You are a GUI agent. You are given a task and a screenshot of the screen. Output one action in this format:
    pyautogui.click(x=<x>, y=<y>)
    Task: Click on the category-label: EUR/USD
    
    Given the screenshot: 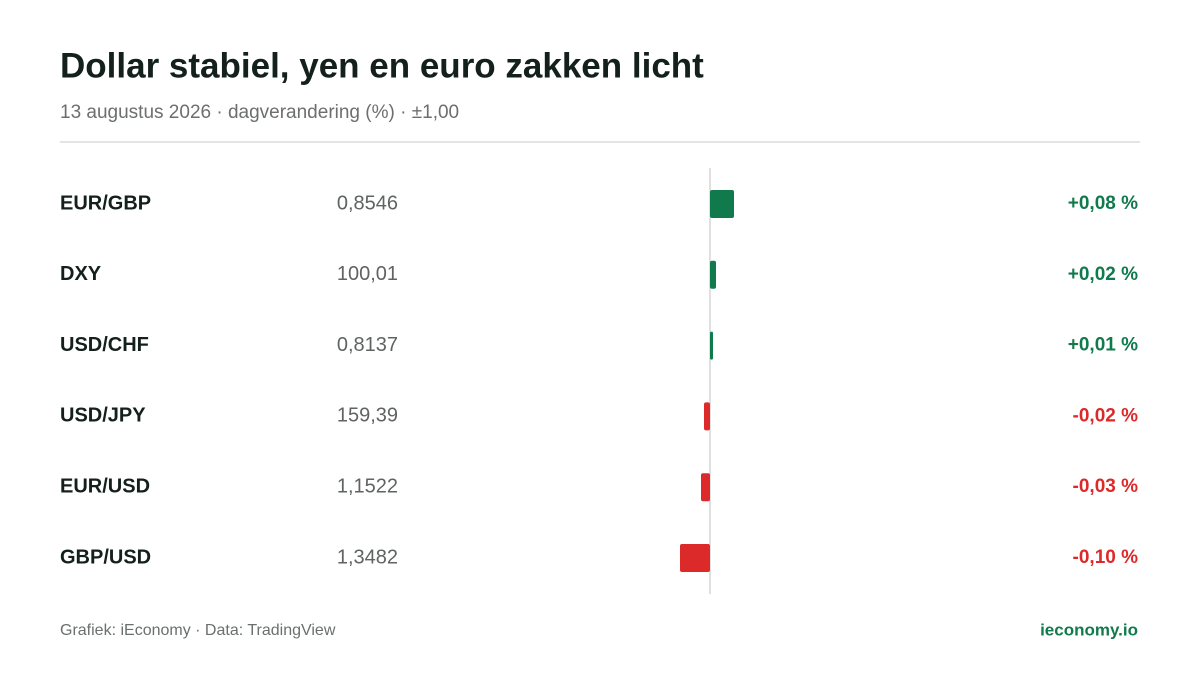 What is the action you would take?
    pyautogui.click(x=105, y=486)
    